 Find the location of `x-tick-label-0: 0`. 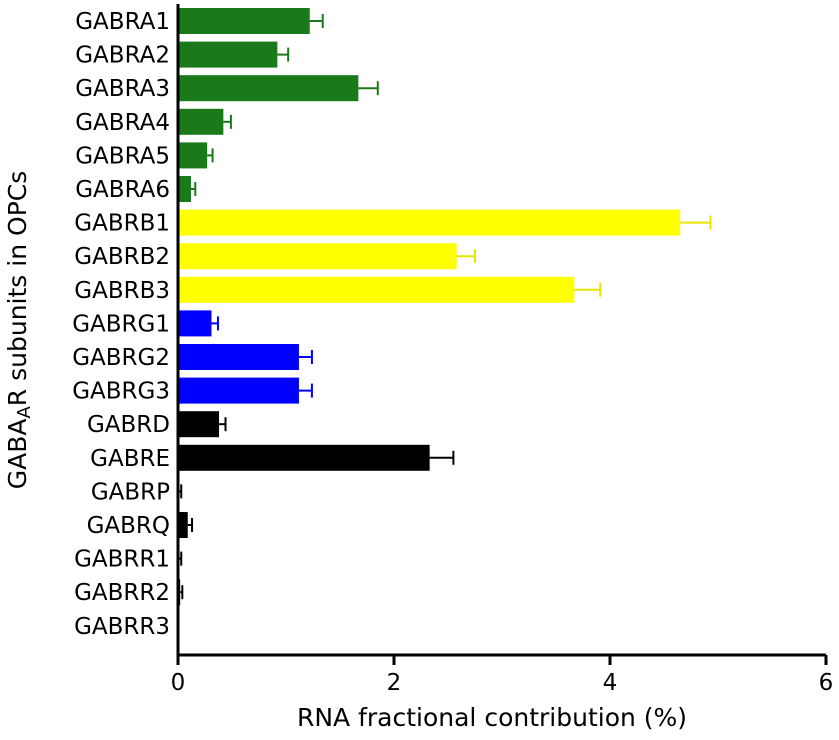

x-tick-label-0: 0 is located at coordinates (178, 683).